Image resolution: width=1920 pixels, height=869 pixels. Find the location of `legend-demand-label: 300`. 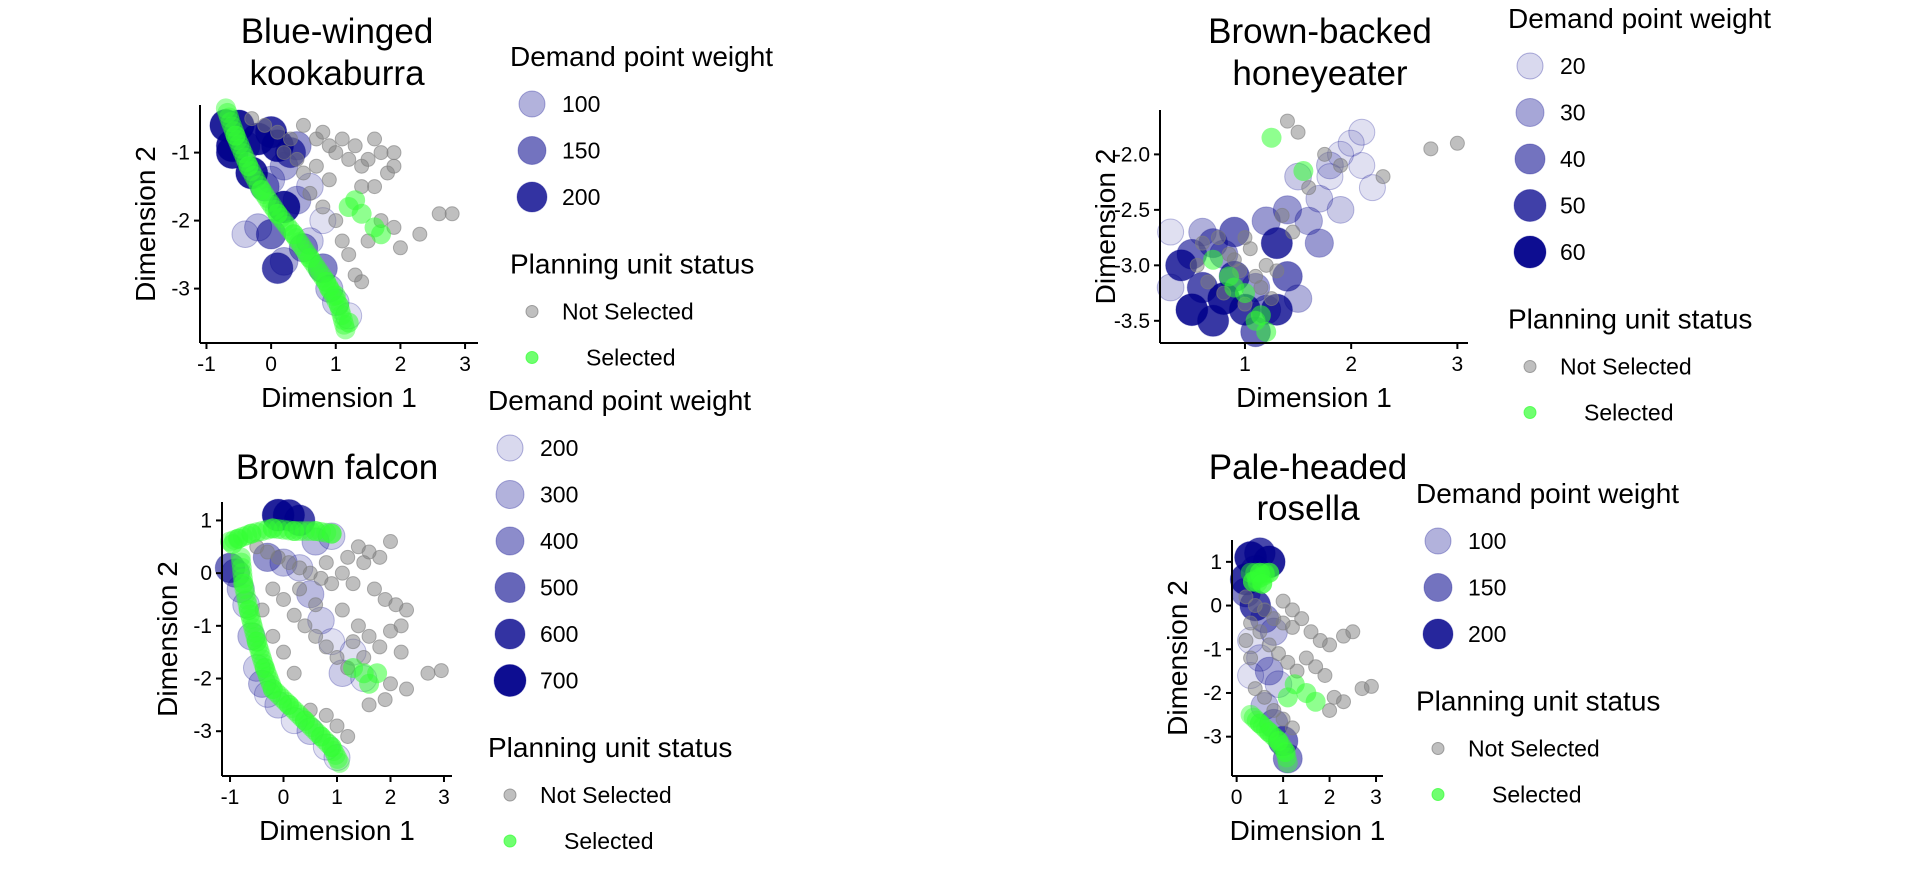

legend-demand-label: 300 is located at coordinates (559, 495).